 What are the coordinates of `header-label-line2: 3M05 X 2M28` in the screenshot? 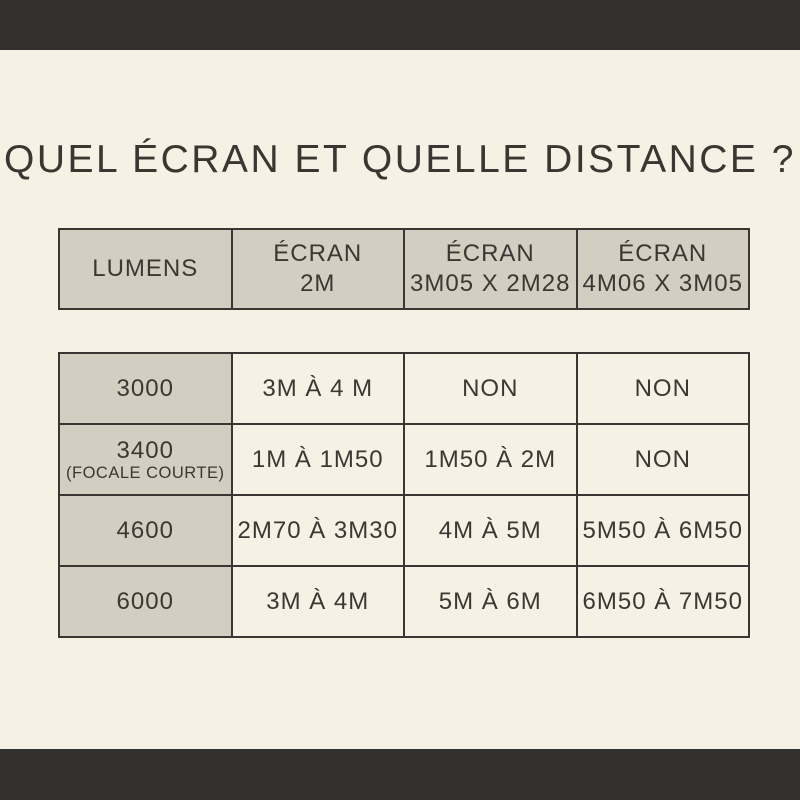 It's located at (490, 283).